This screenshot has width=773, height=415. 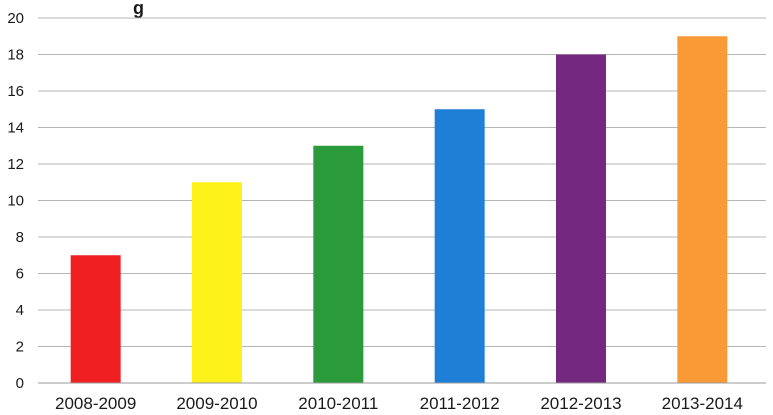 I want to click on y-tick-label: 16, so click(x=15, y=91).